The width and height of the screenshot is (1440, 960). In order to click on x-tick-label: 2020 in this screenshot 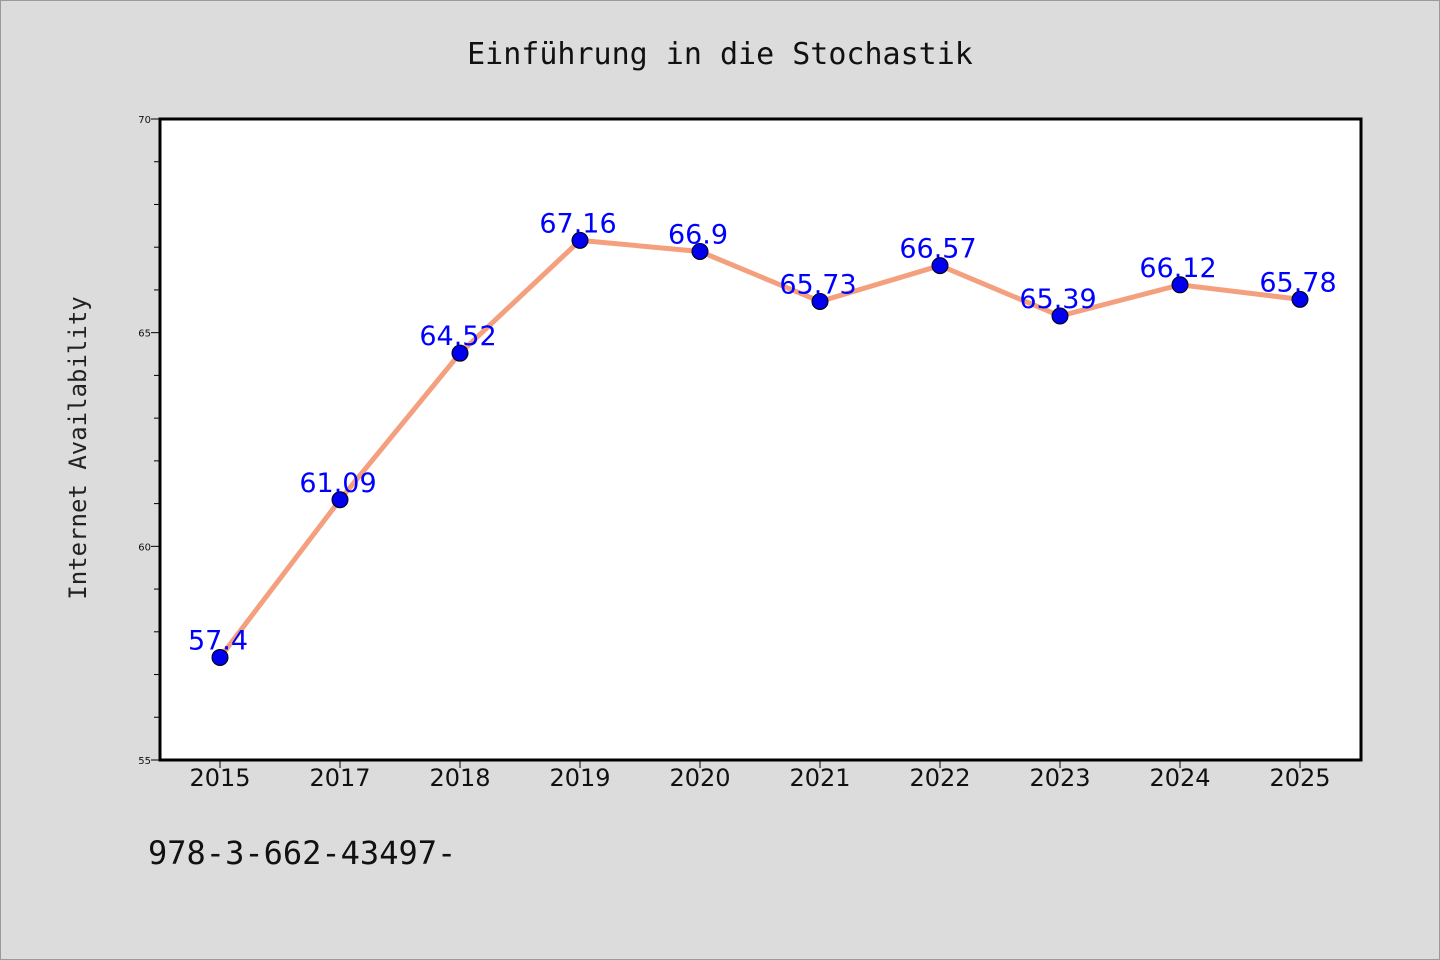, I will do `click(699, 778)`.